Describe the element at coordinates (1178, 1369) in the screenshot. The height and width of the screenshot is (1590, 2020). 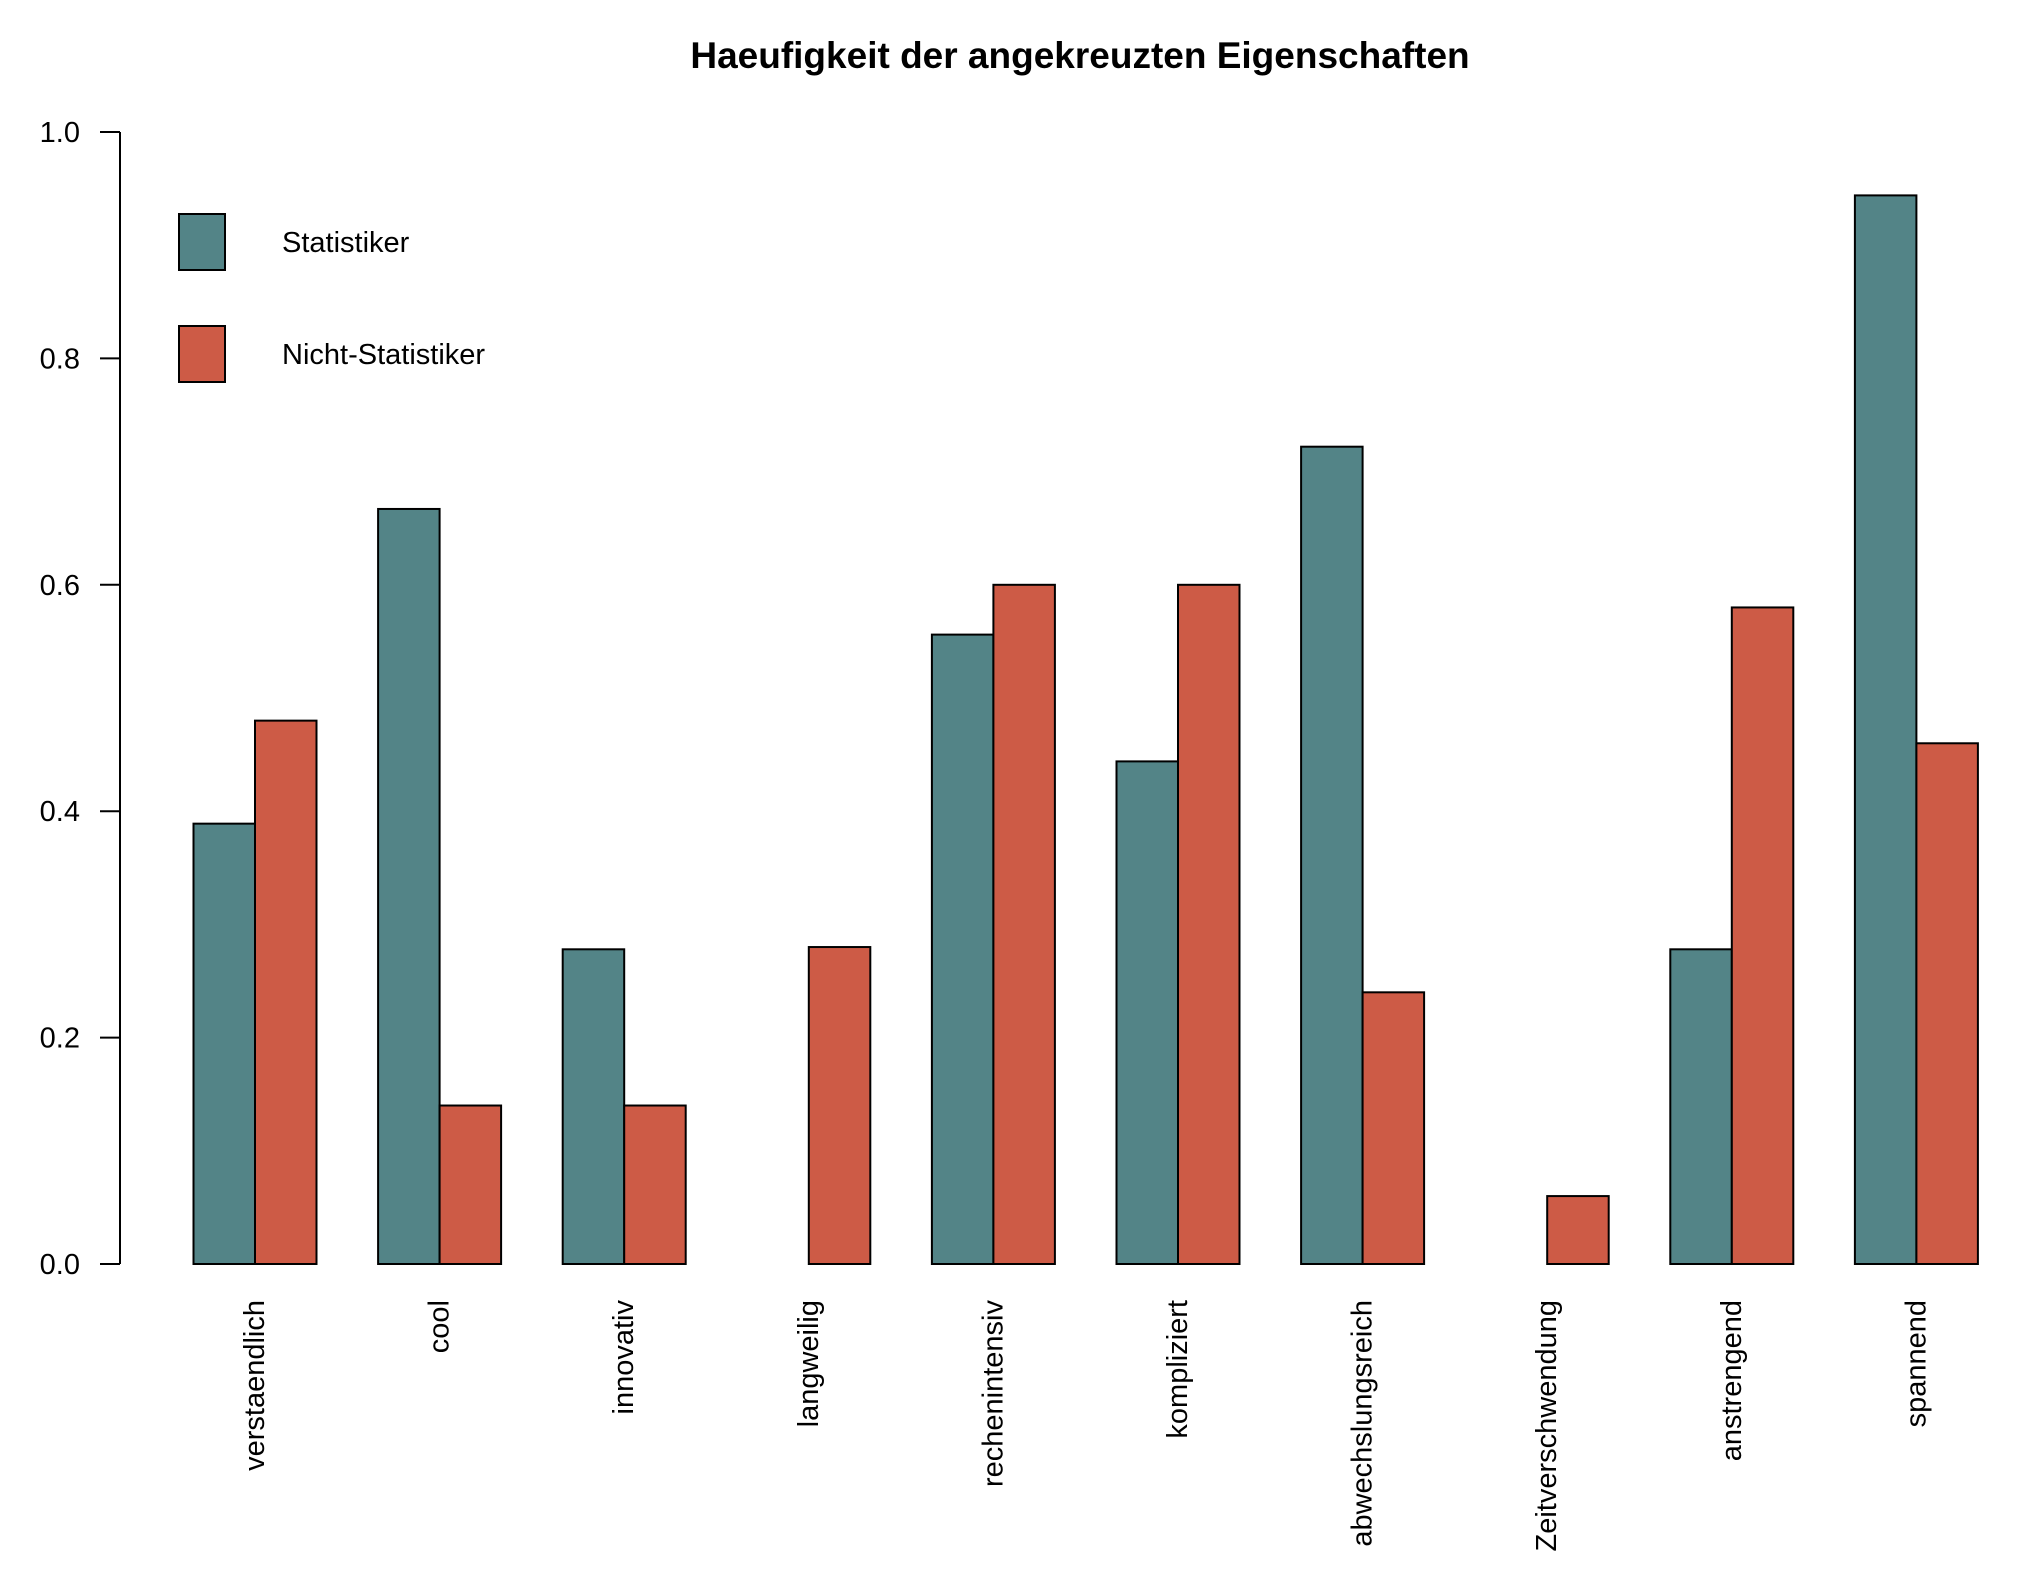
I see `category-label: kompliziert` at that location.